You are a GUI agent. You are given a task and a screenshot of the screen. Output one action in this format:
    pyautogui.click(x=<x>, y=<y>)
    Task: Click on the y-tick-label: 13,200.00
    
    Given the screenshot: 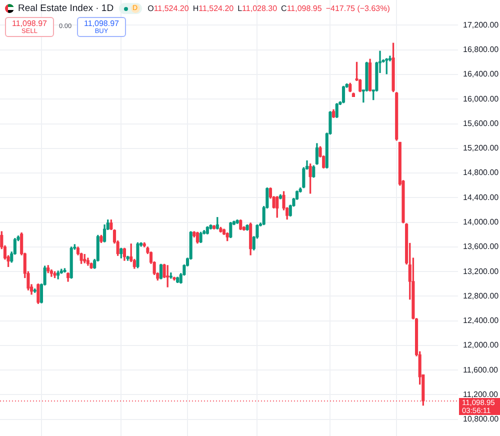 What is the action you would take?
    pyautogui.click(x=481, y=271)
    